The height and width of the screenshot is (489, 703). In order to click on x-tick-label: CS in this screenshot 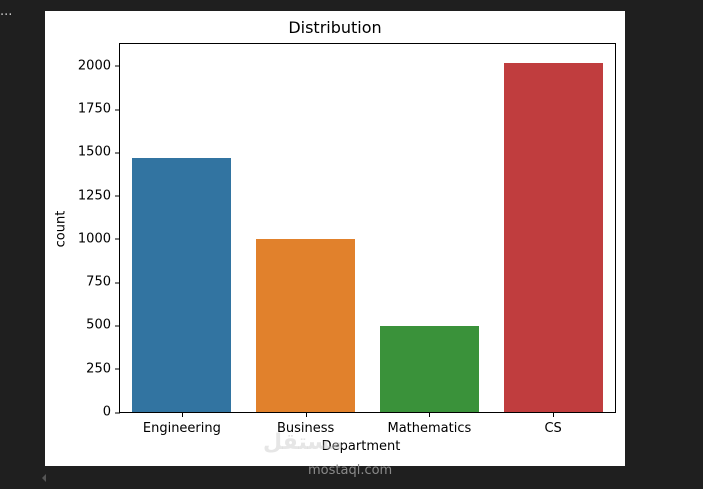, I will do `click(553, 424)`.